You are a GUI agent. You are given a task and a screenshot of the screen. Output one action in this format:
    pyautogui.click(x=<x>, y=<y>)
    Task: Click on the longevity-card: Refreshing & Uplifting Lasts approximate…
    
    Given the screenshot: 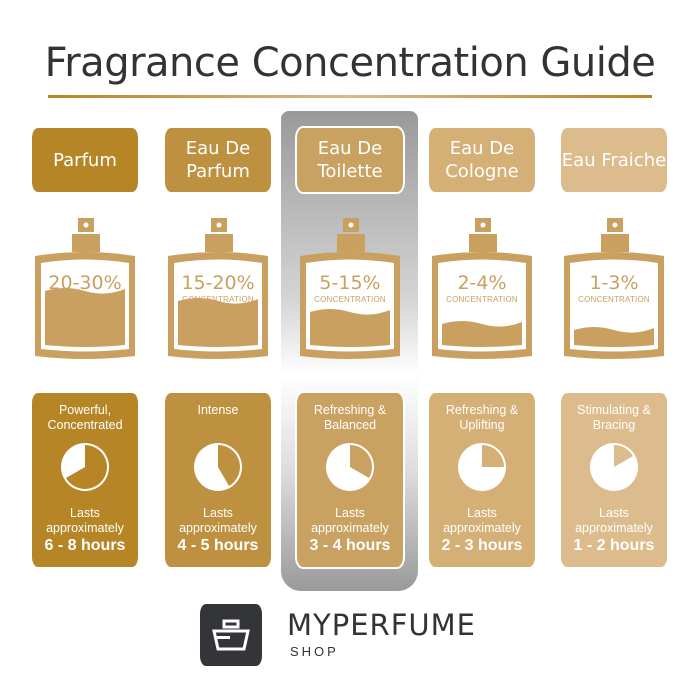 What is the action you would take?
    pyautogui.click(x=482, y=480)
    